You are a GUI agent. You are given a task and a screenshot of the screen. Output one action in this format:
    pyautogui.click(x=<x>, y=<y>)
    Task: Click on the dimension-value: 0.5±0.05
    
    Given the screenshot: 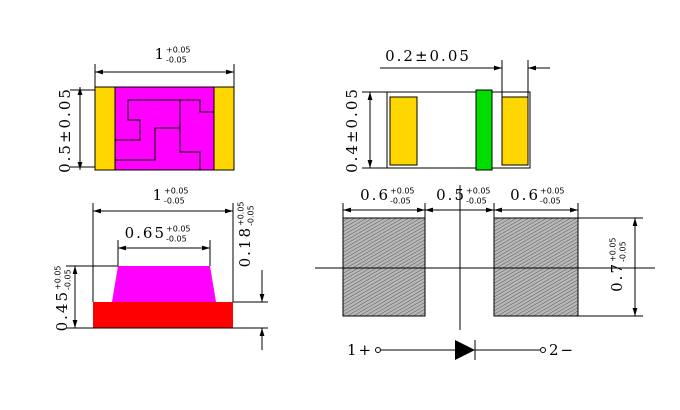 What is the action you would take?
    pyautogui.click(x=65, y=130)
    